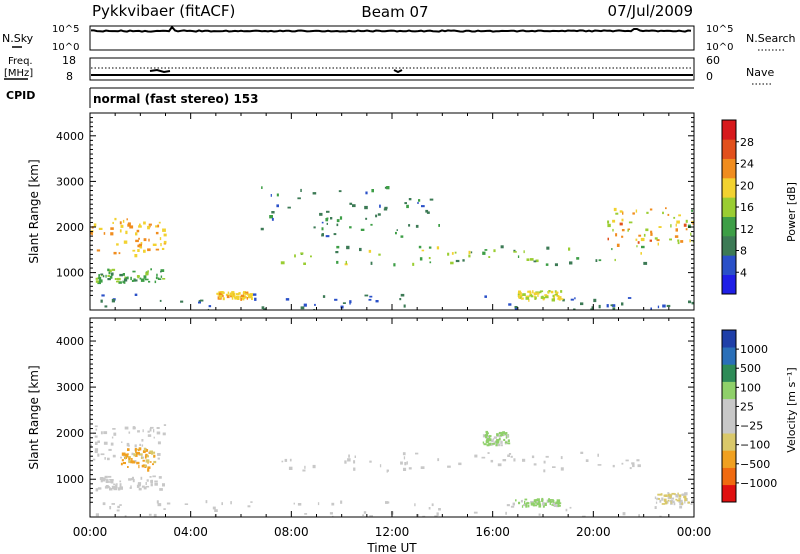 The width and height of the screenshot is (800, 554). Describe the element at coordinates (18, 73) in the screenshot. I see `freq-label-line2: [MHz]` at that location.